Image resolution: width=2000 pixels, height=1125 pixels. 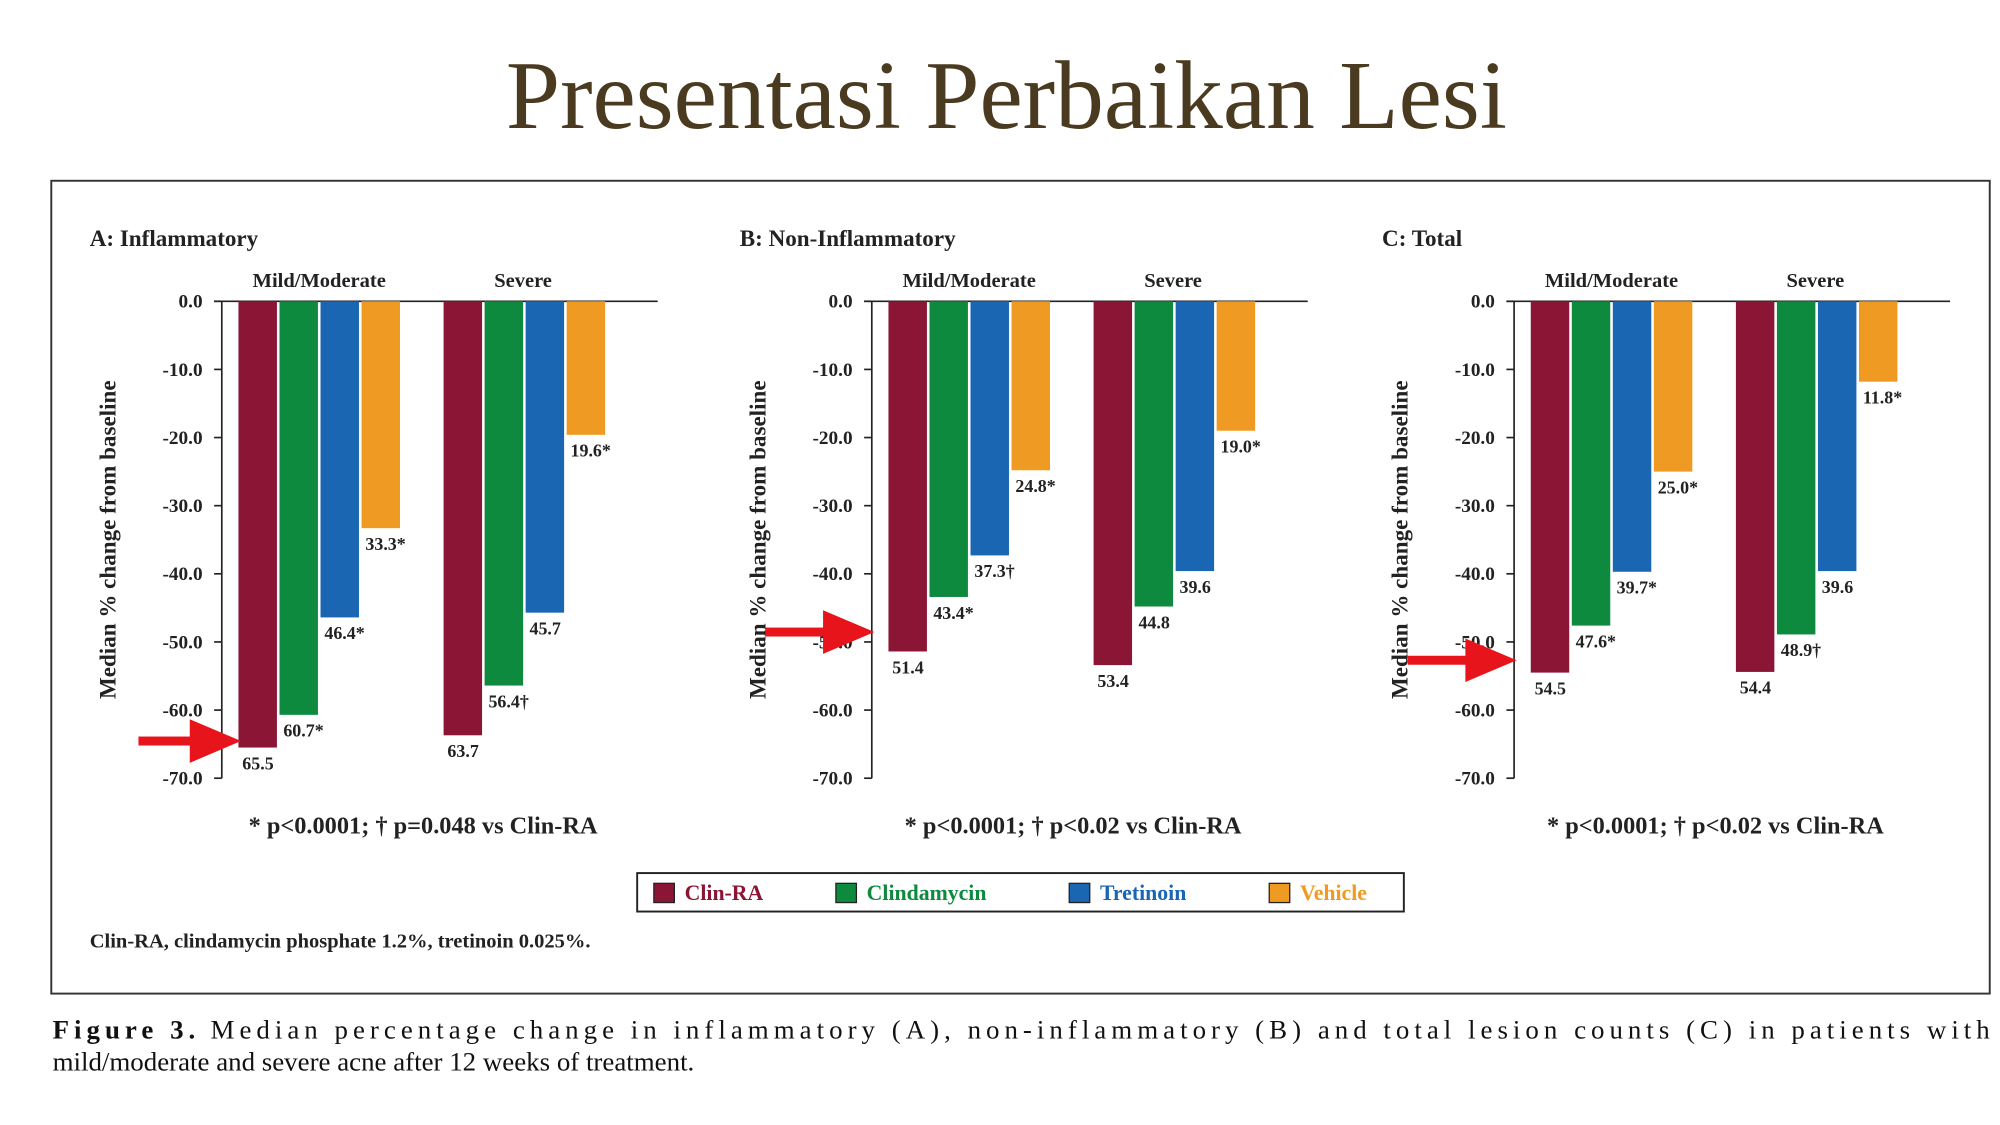 I want to click on bar-value-label: 45.7, so click(x=544, y=628).